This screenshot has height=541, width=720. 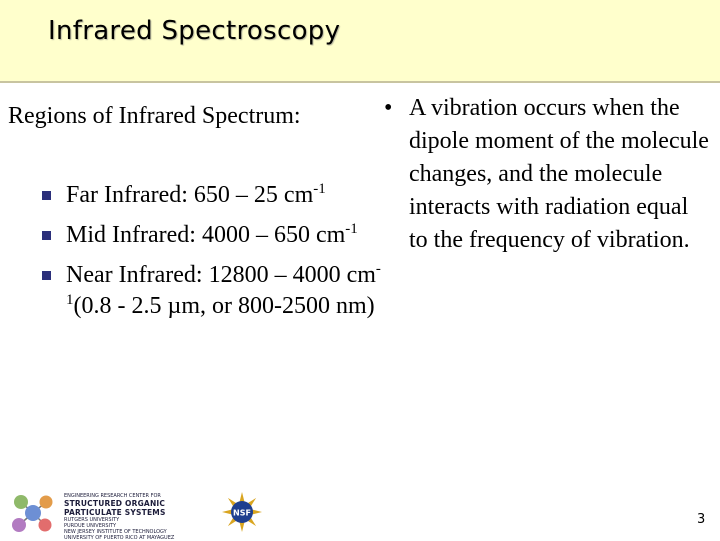 I want to click on page-number: 3, so click(x=701, y=519).